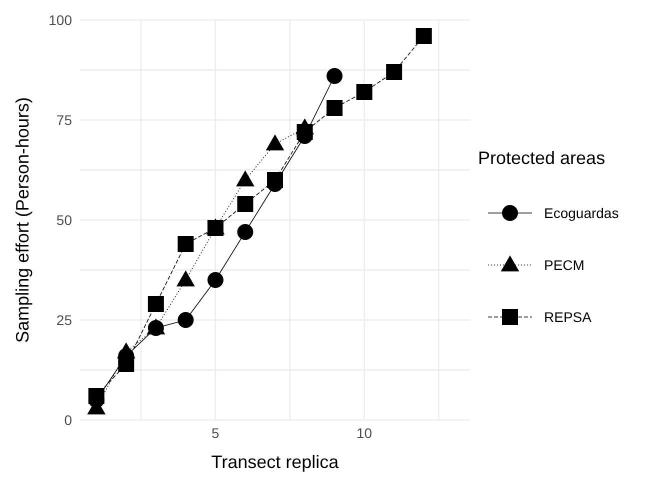 This screenshot has height=483, width=646. Describe the element at coordinates (364, 432) in the screenshot. I see `x-tick-label: 10` at that location.